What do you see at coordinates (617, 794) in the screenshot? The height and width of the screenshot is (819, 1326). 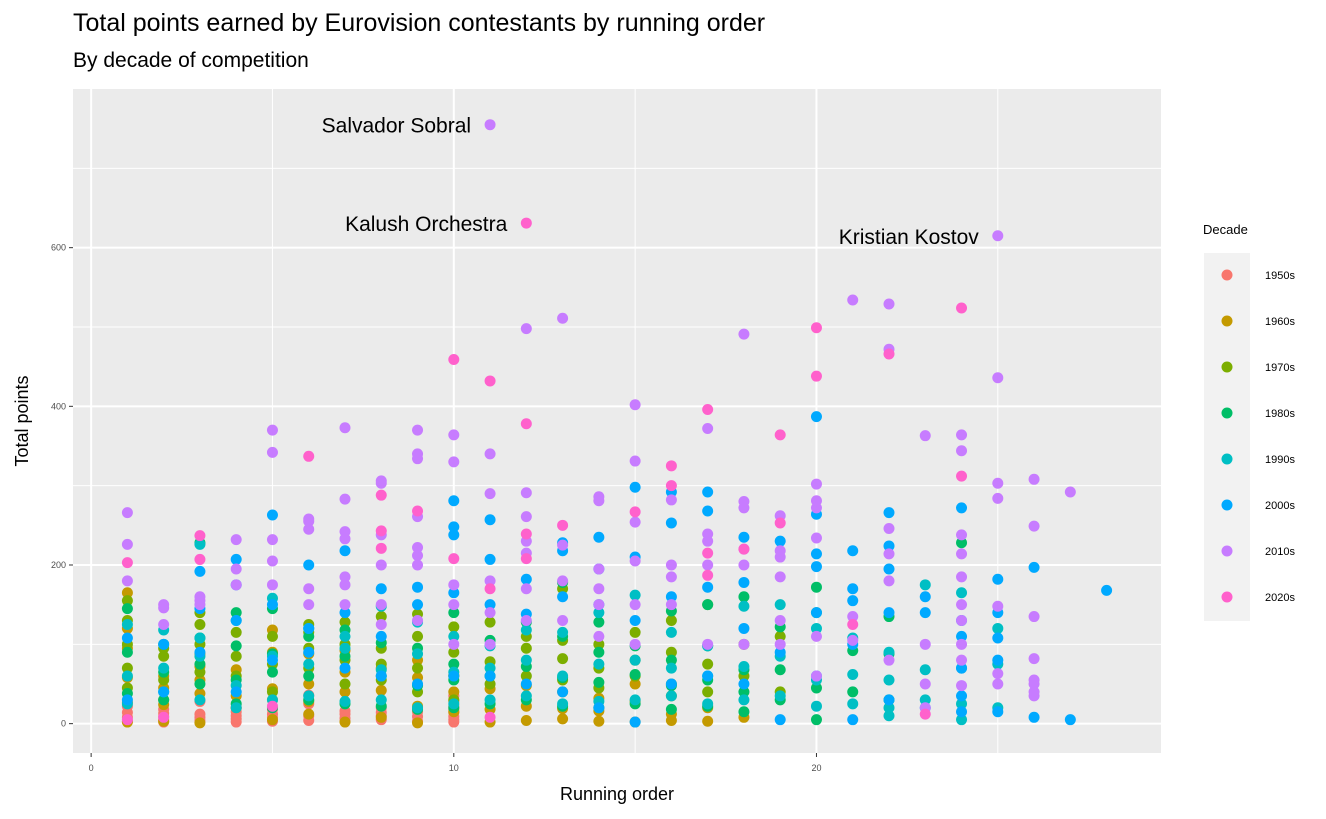 I see `x-axis-title: Running order` at bounding box center [617, 794].